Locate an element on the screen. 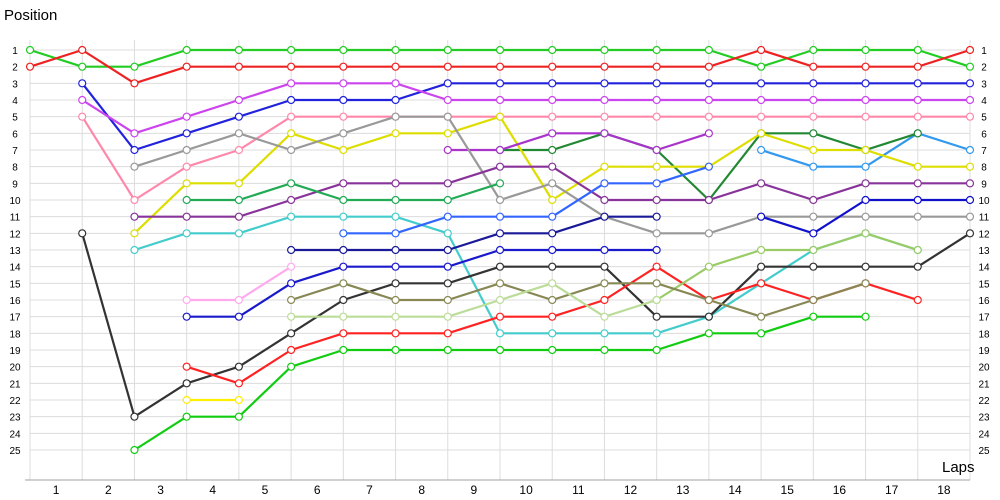  x-tick-label: 4 is located at coordinates (212, 490).